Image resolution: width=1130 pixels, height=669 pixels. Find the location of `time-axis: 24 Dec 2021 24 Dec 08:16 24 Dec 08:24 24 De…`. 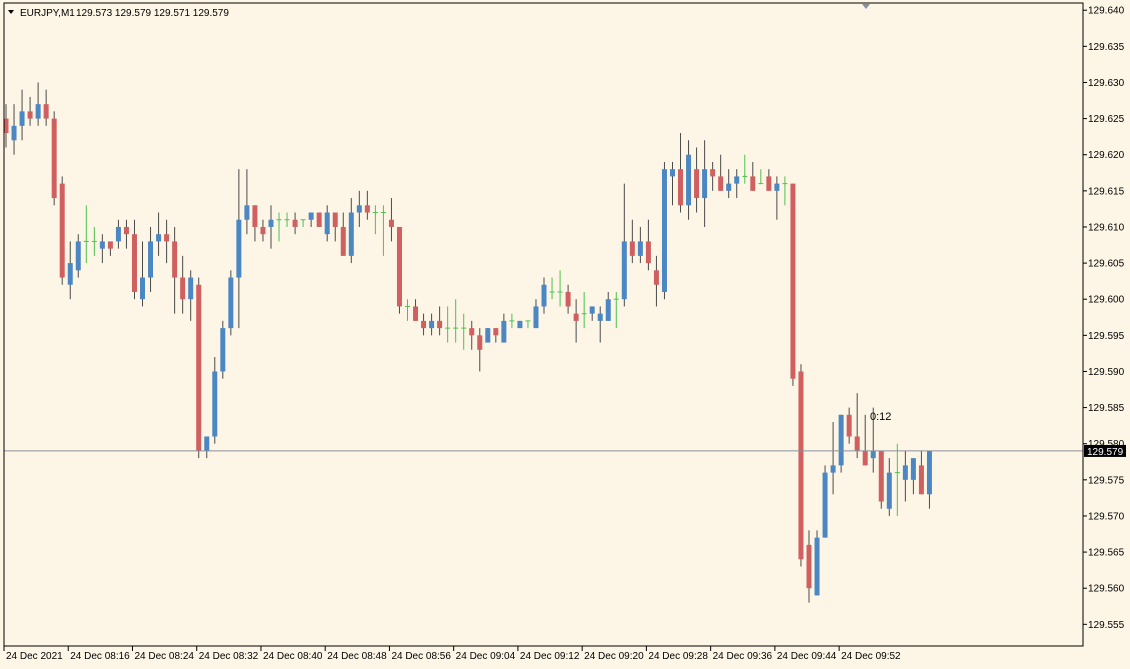

time-axis: 24 Dec 2021 24 Dec 08:16 24 Dec 08:24 24 De… is located at coordinates (452, 654).